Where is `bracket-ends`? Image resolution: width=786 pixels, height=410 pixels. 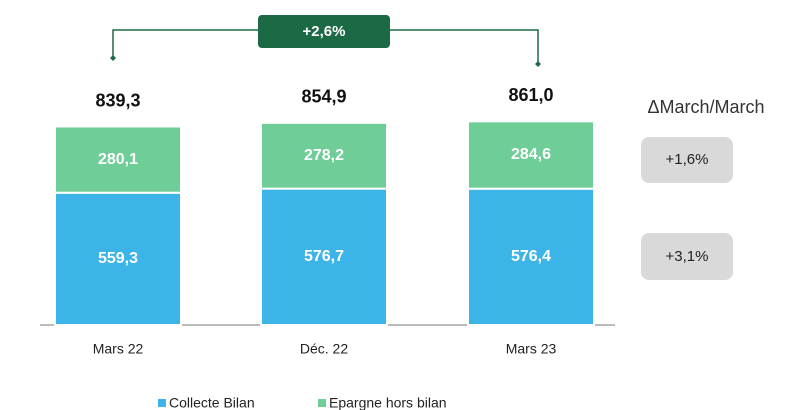 bracket-ends is located at coordinates (325, 61).